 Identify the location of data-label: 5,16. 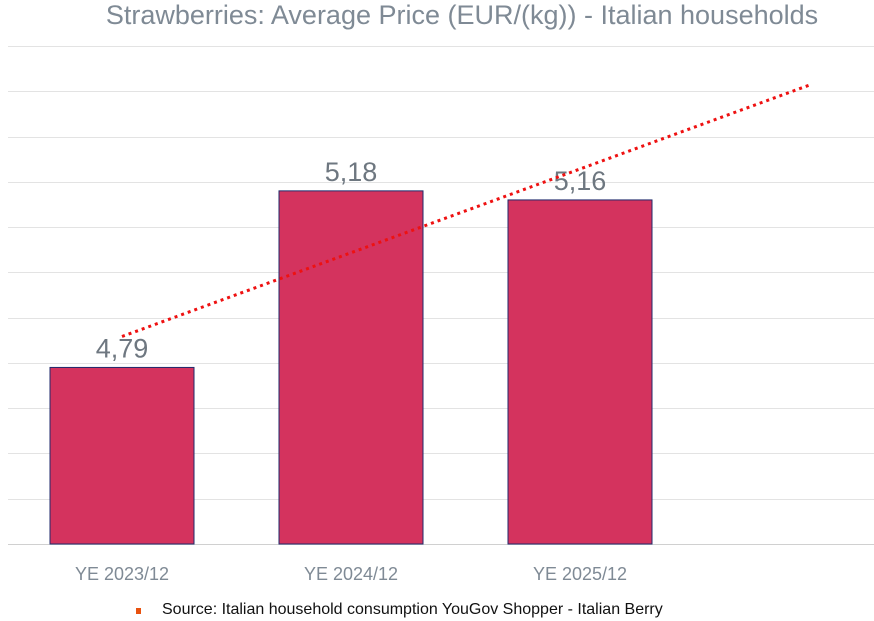
(580, 181).